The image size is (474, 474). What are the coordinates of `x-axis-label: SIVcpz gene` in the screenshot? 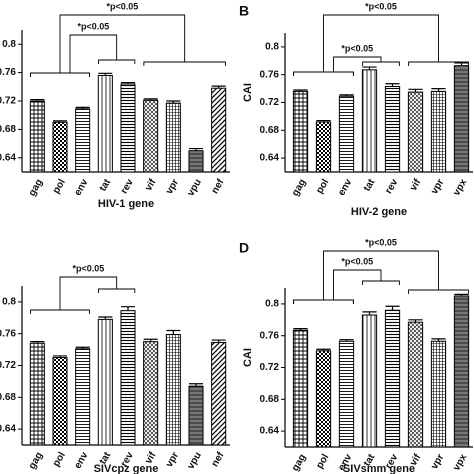 It's located at (126, 468).